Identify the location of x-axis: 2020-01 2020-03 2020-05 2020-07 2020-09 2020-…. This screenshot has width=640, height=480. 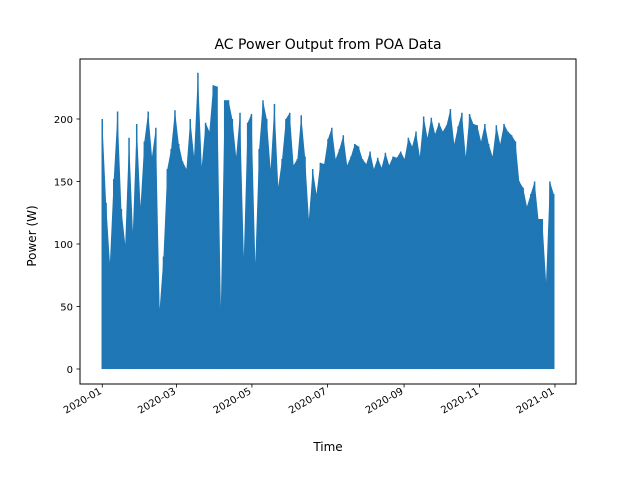
(309, 400).